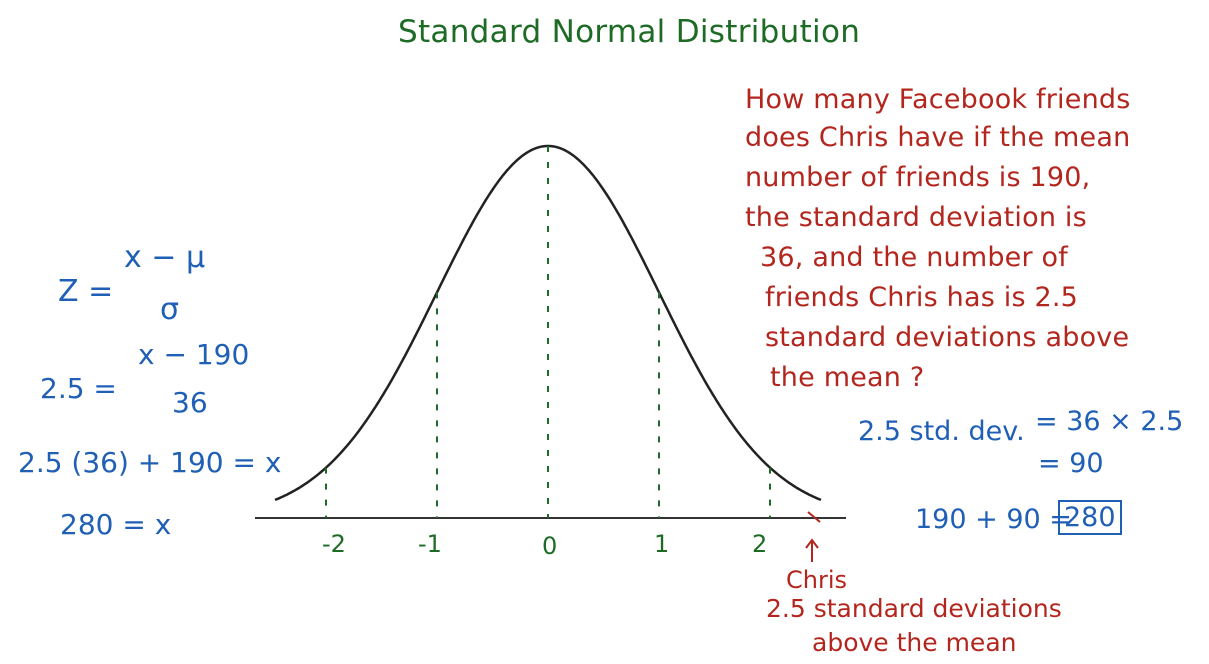 This screenshot has height=664, width=1209. I want to click on question-line-6: friends Chris has is 2.5, so click(922, 297).